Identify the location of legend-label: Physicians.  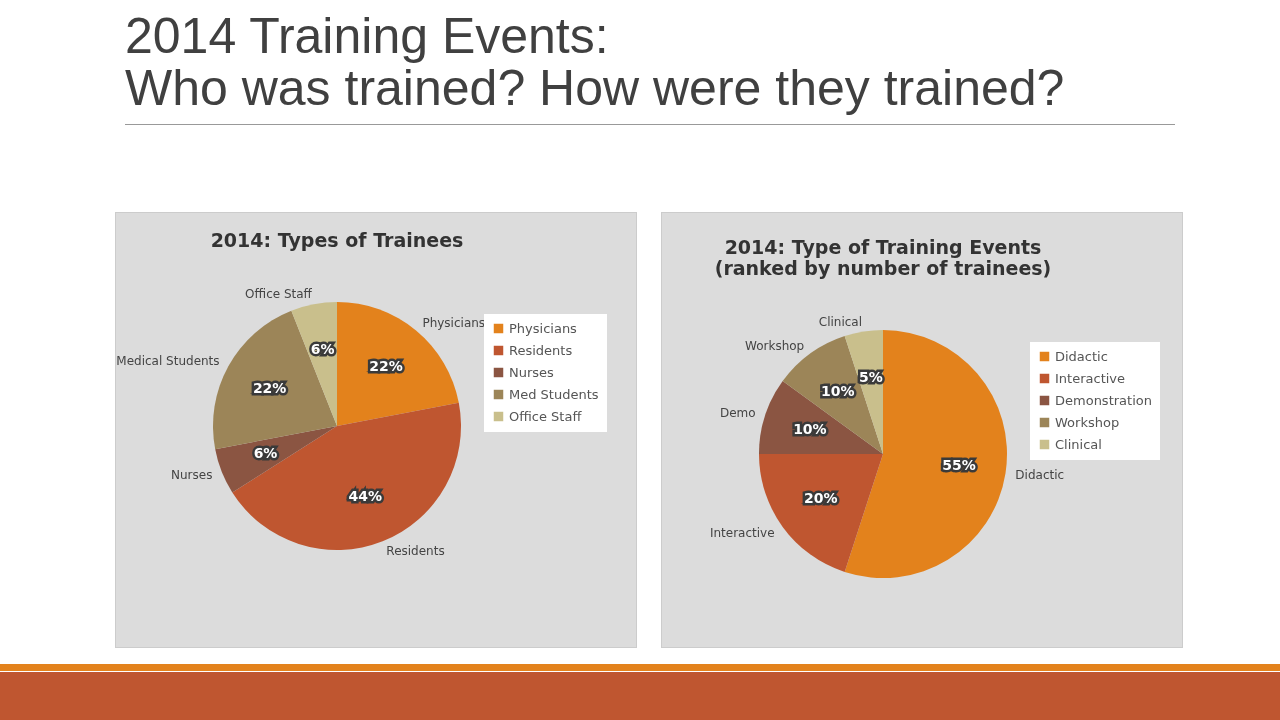
(543, 328).